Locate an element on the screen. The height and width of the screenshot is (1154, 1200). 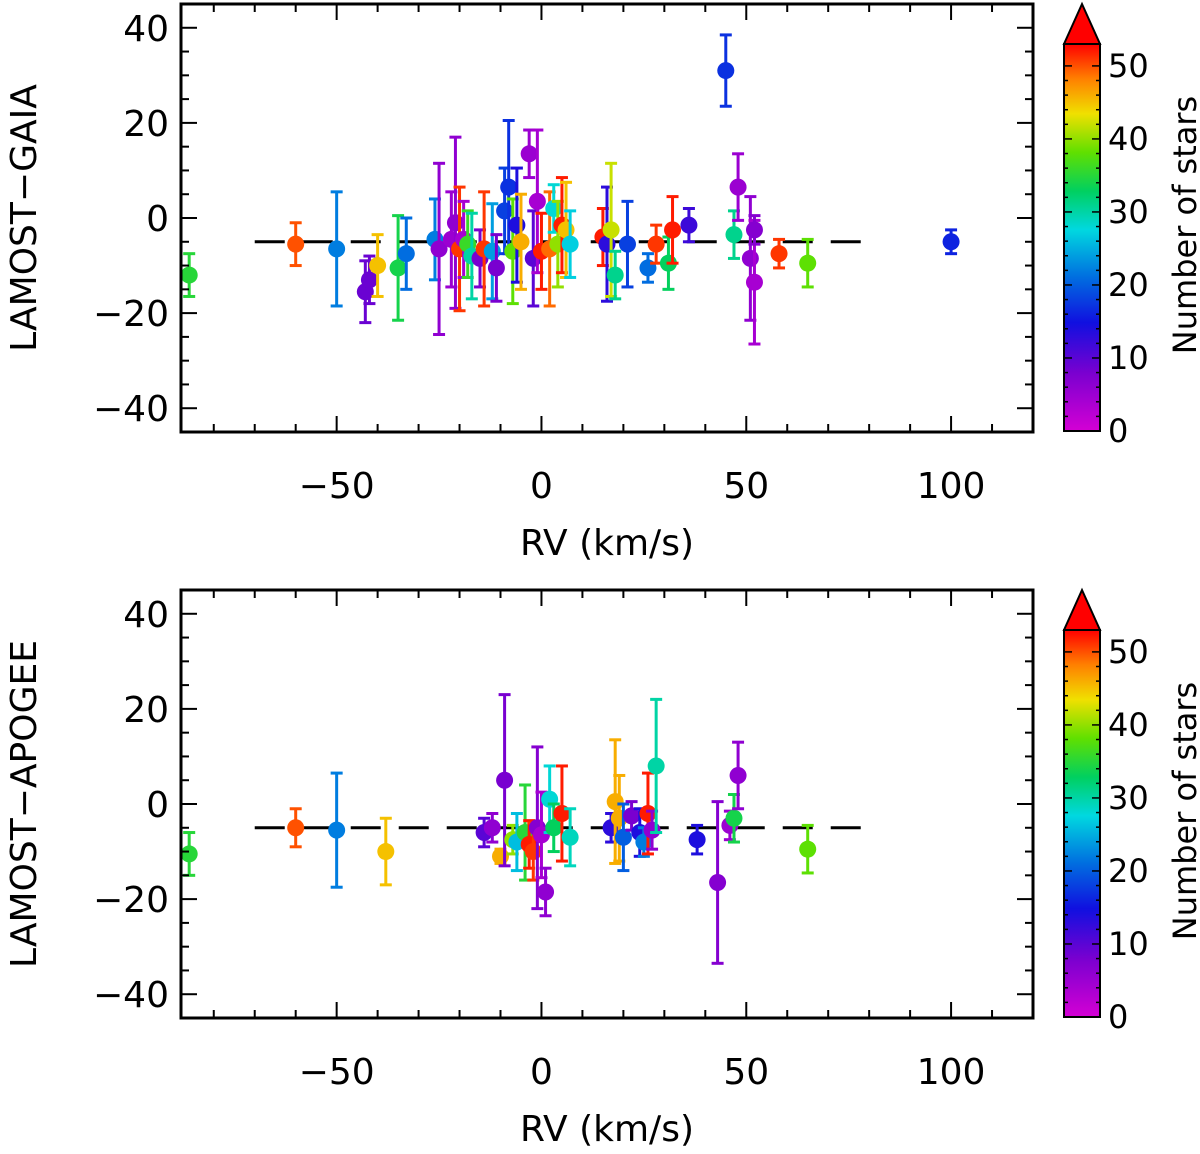
plot-area is located at coordinates (527, 829).